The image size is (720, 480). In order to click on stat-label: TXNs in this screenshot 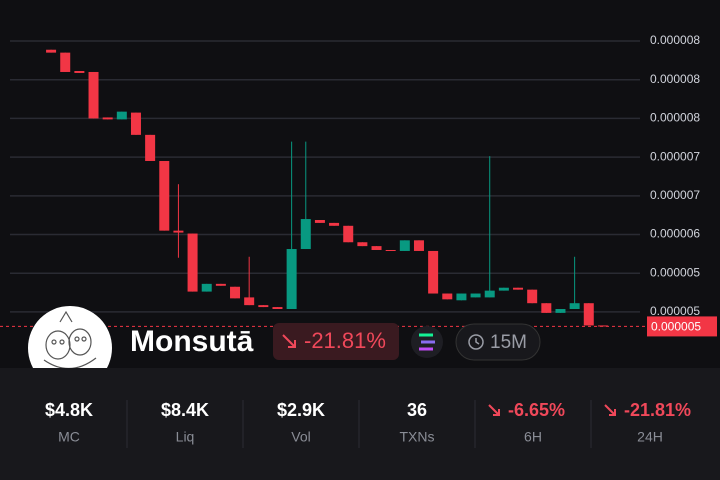, I will do `click(417, 437)`.